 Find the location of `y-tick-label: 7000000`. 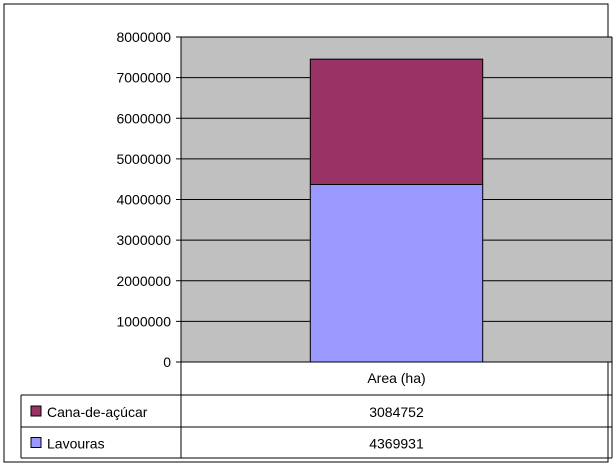

y-tick-label: 7000000 is located at coordinates (143, 78).